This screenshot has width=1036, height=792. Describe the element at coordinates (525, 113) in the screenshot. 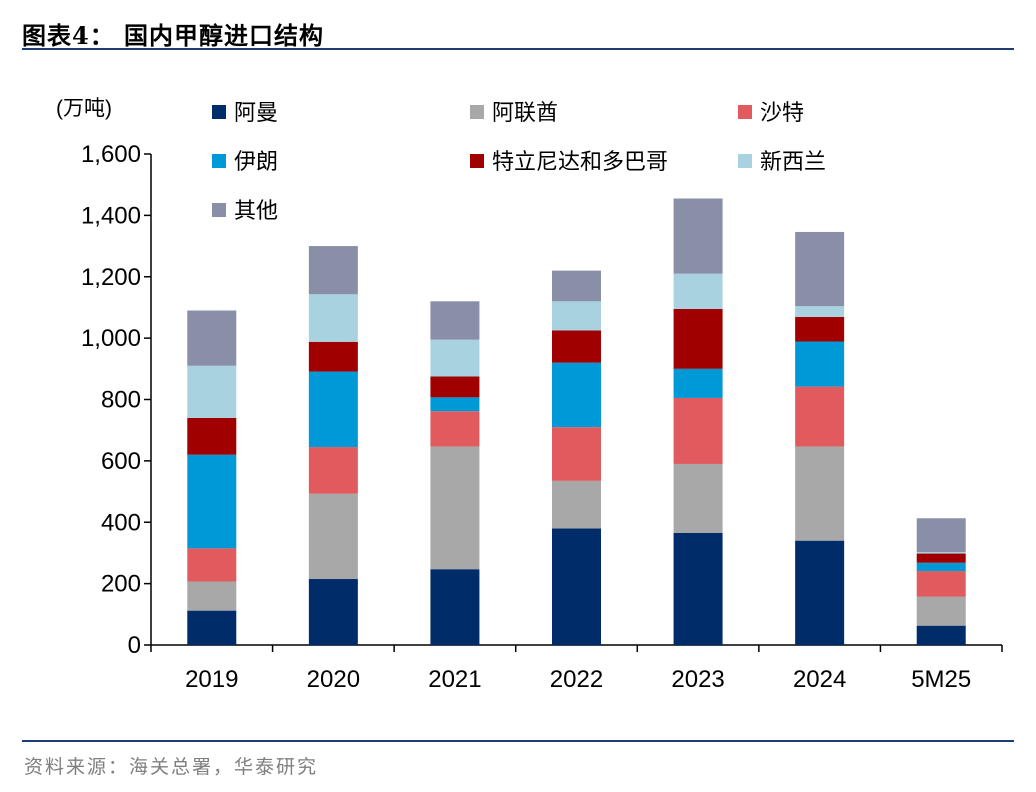

I see `legend-label: 阿联酋` at that location.